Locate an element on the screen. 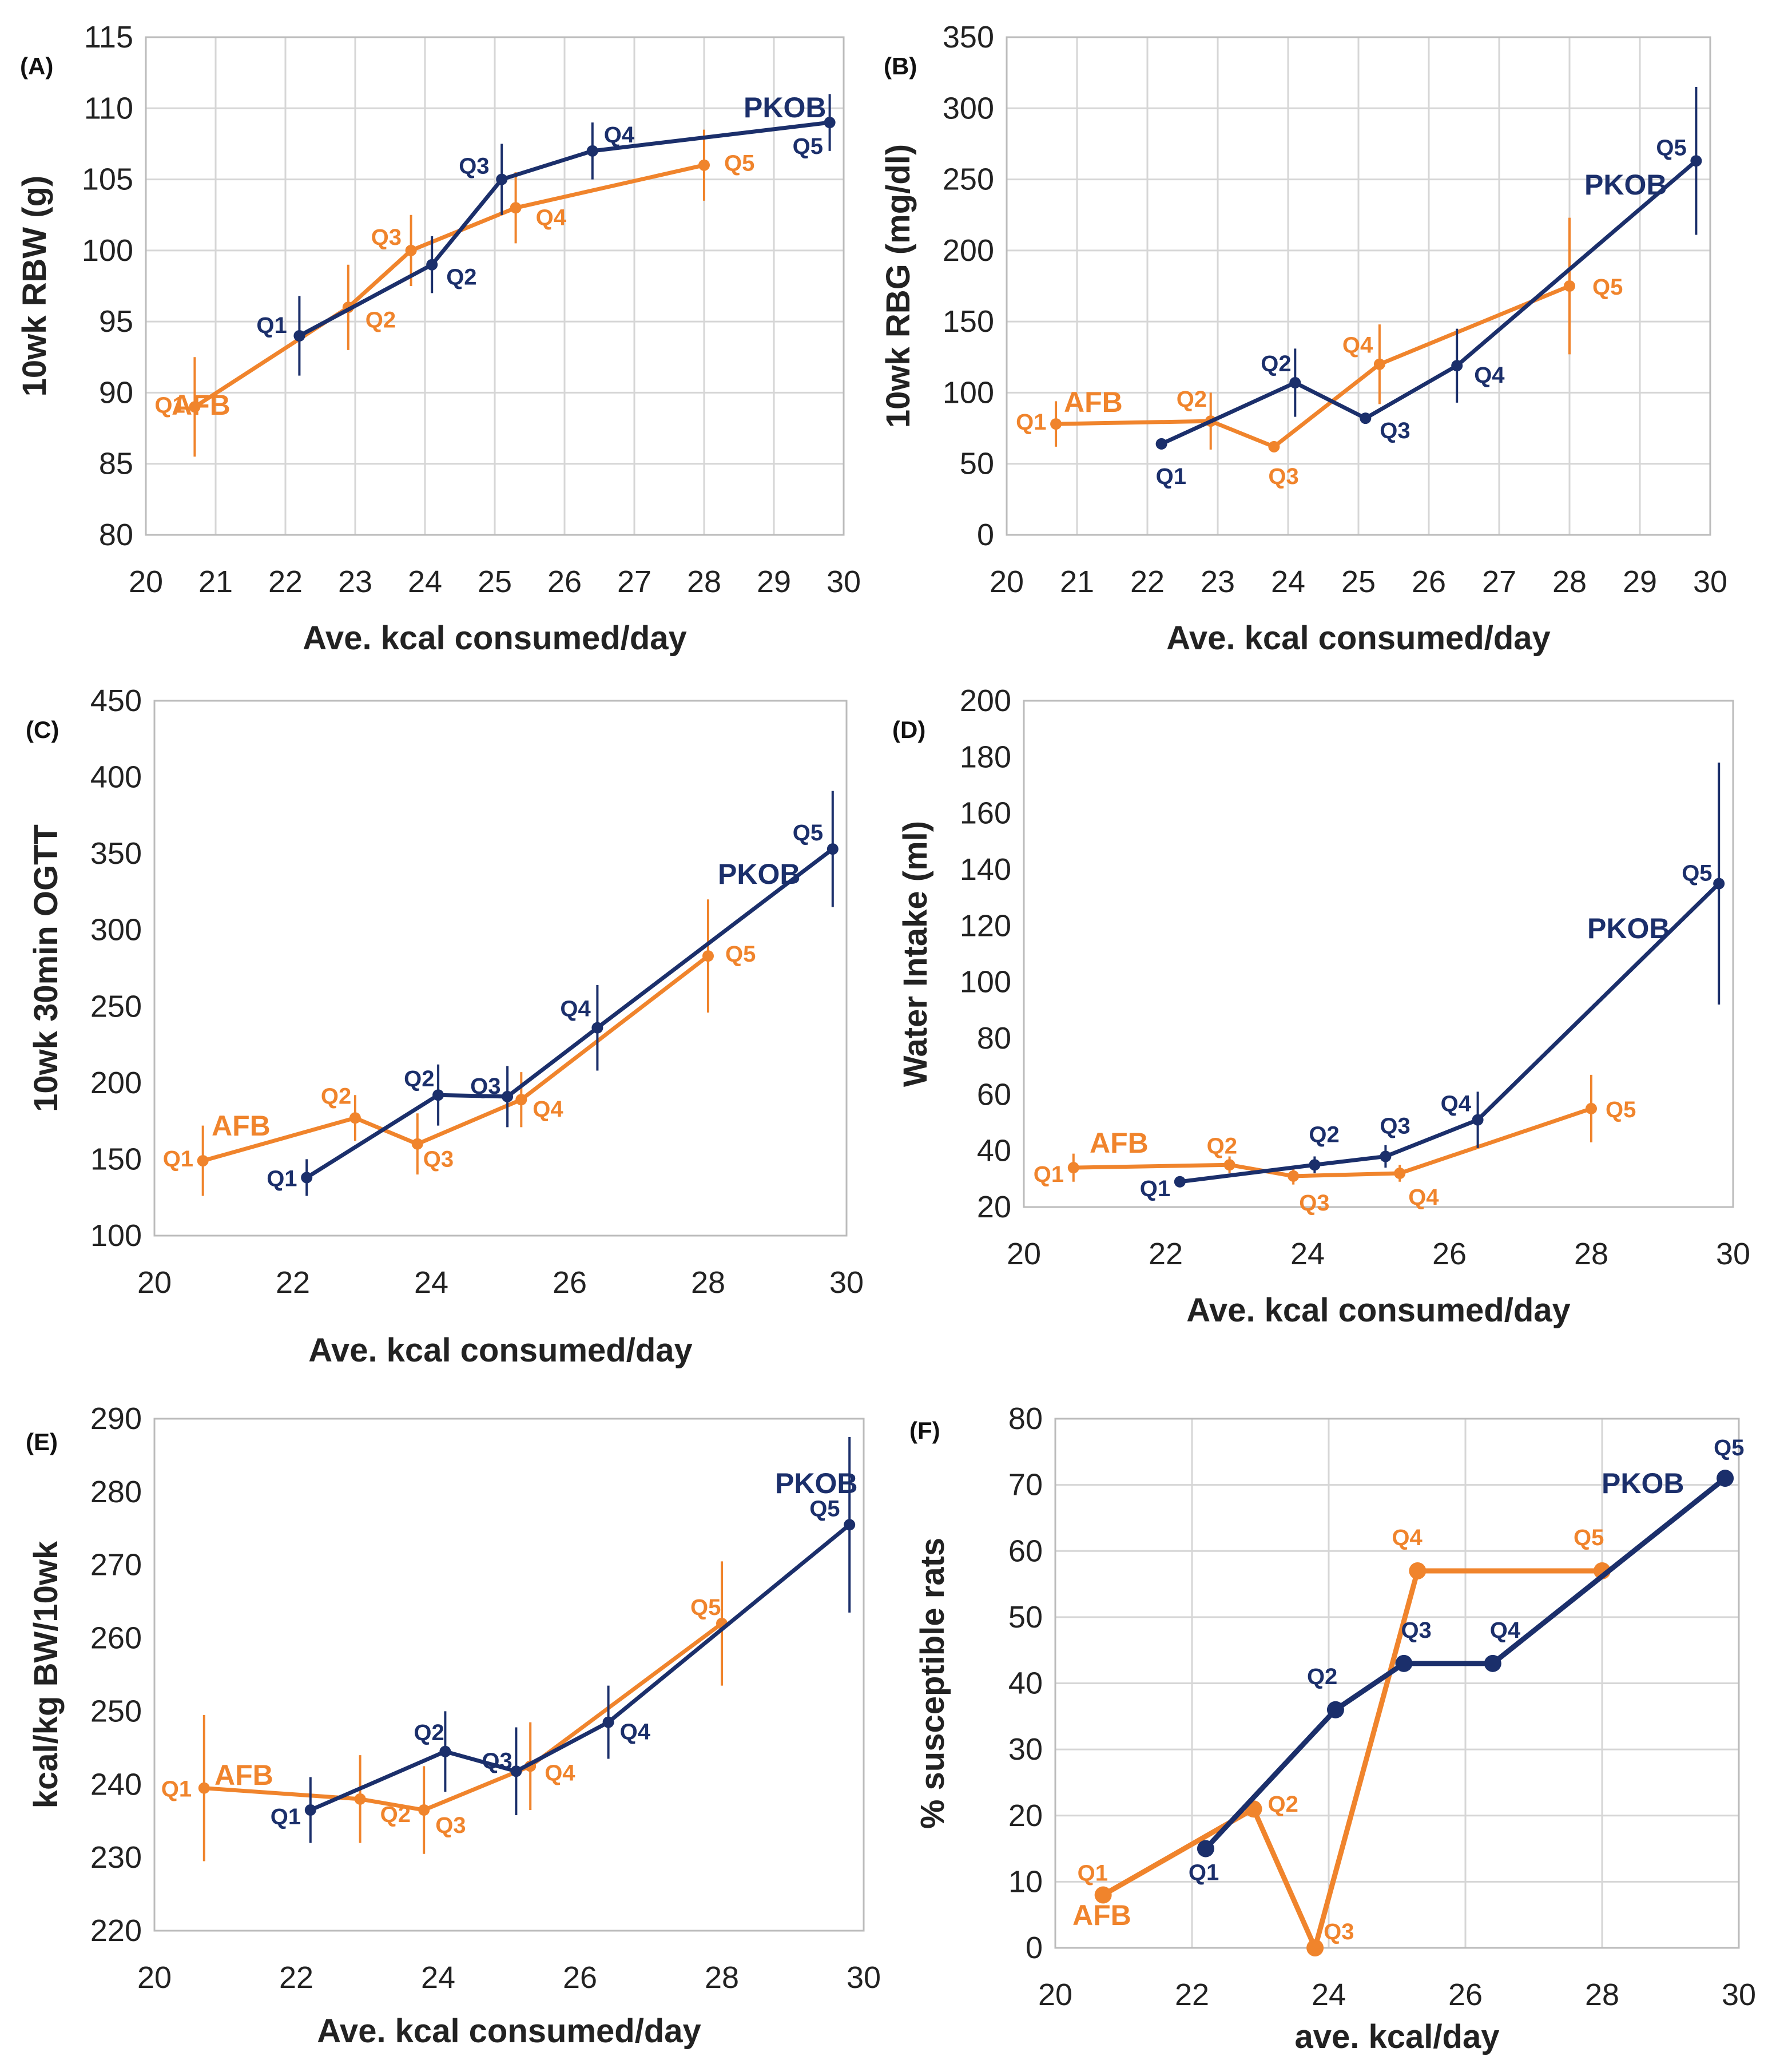 This screenshot has height=2072, width=1780. panel-label: (D) is located at coordinates (909, 729).